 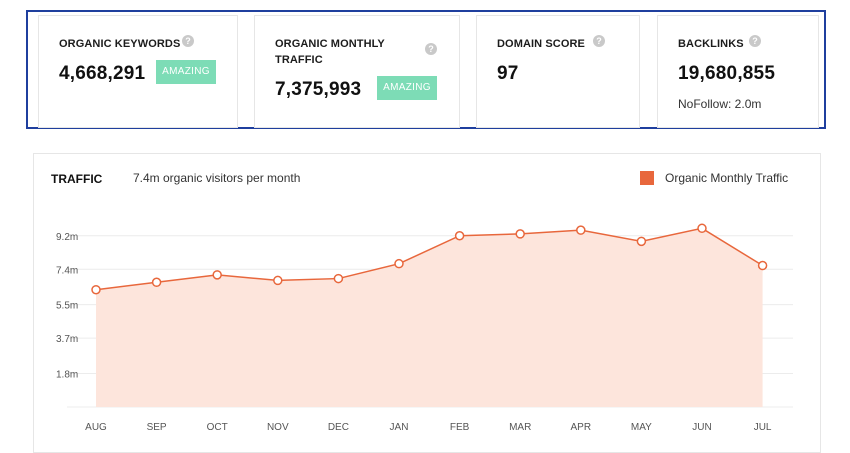 I want to click on nofollow-count: NoFollow: 2.0m, so click(x=720, y=104).